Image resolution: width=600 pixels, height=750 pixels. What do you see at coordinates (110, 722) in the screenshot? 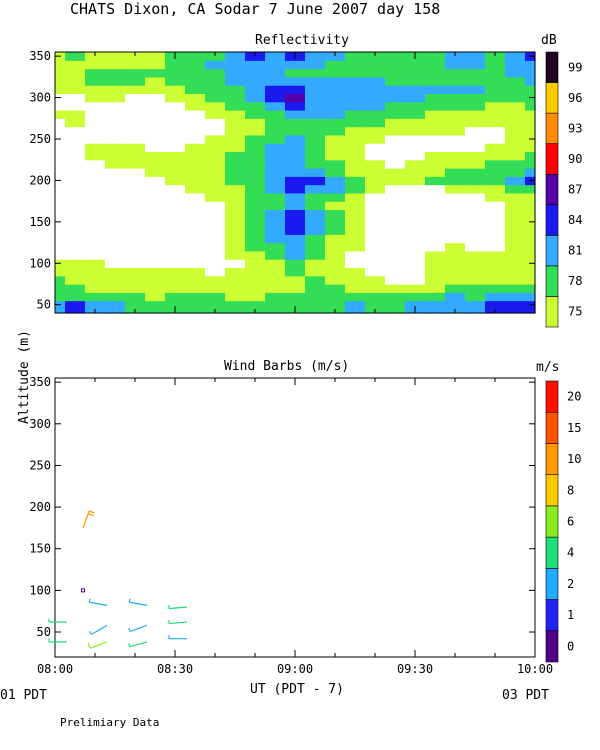
I see `footnote: Prelimiary Data` at bounding box center [110, 722].